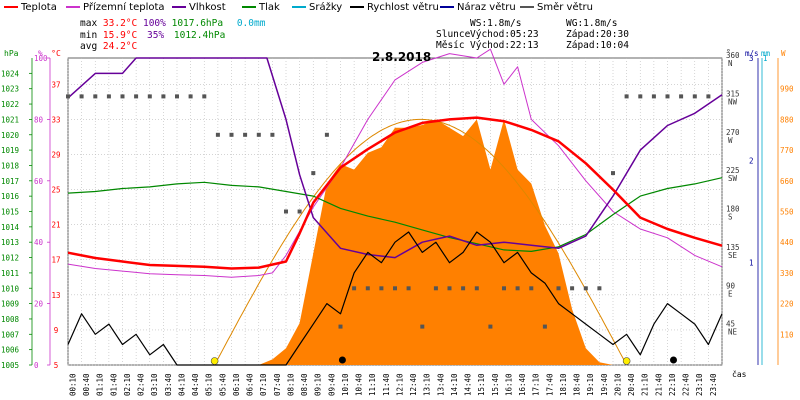 The width and height of the screenshot is (800, 400). Describe the element at coordinates (453, 34) in the screenshot. I see `astro-sun-label: Slunce` at that location.